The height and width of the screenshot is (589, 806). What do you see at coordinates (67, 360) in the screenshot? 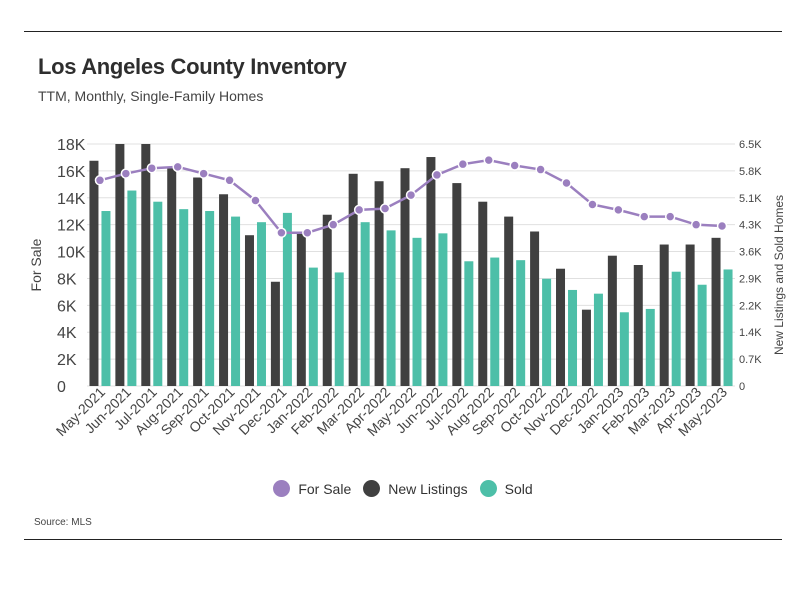
I see `y-tick-label: 2K` at bounding box center [67, 360].